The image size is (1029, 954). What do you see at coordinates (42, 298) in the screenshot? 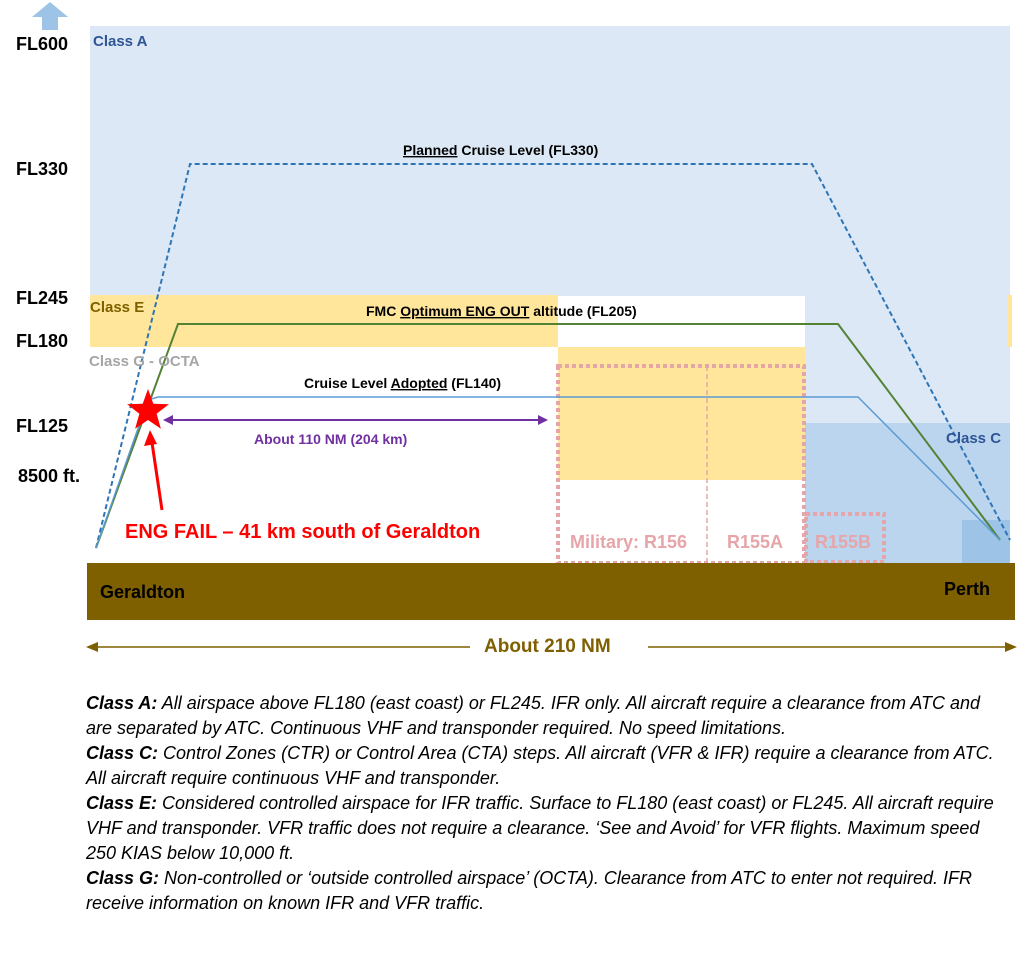
I see `fl-label: FL245` at bounding box center [42, 298].